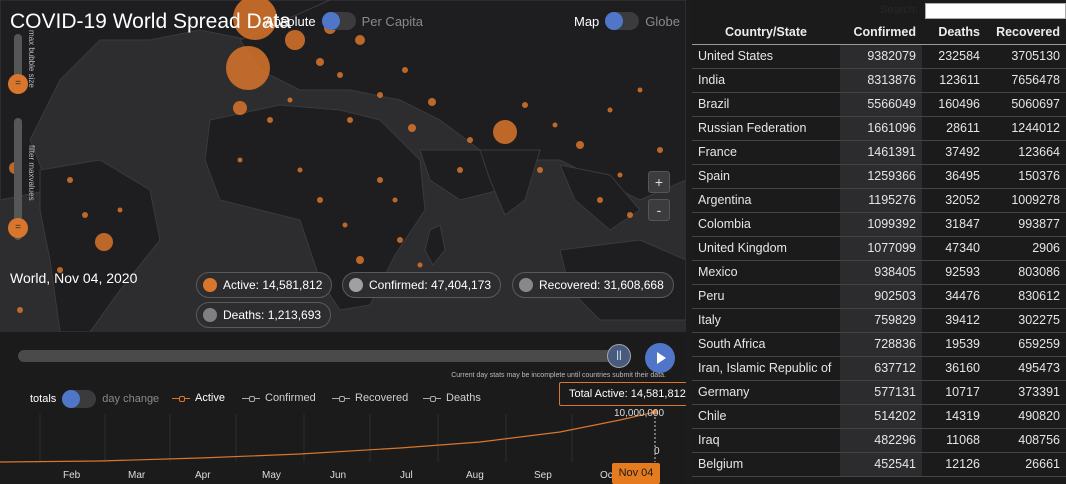  I want to click on y-tick-top: 10,000,000, so click(639, 413).